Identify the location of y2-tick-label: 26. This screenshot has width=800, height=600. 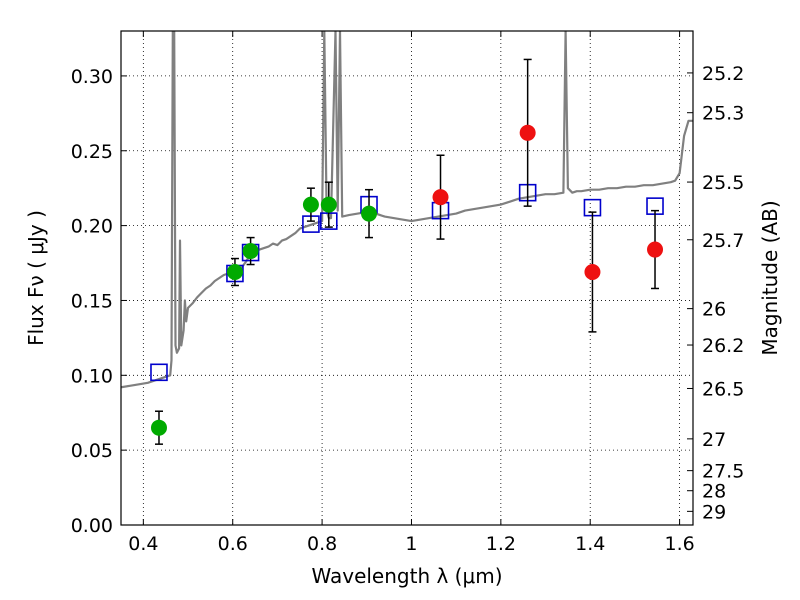
(714, 310).